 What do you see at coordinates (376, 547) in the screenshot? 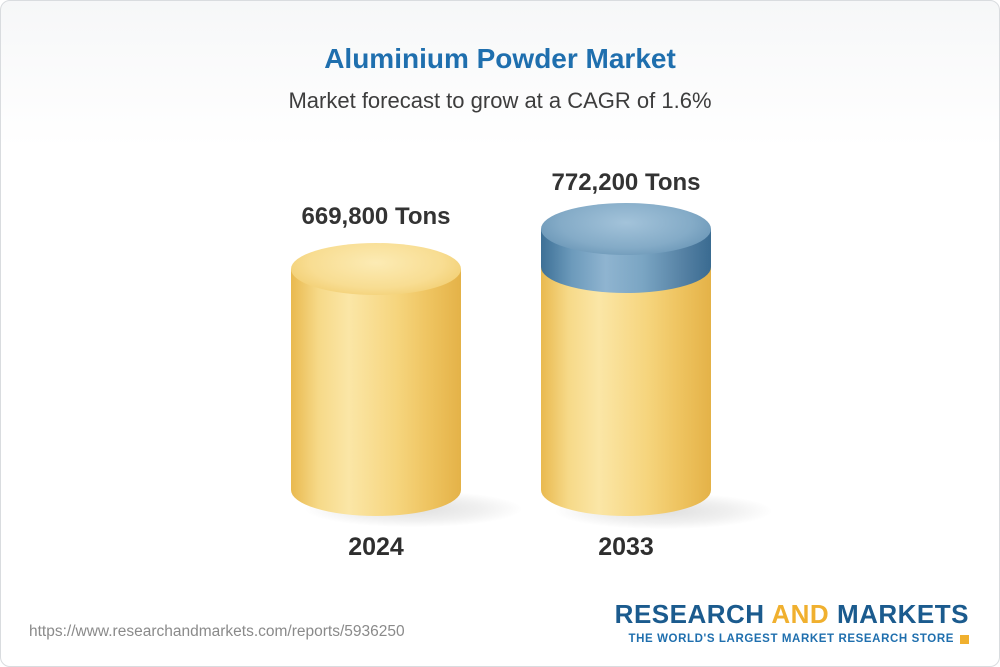
I see `bar-2024-category-label: 2024` at bounding box center [376, 547].